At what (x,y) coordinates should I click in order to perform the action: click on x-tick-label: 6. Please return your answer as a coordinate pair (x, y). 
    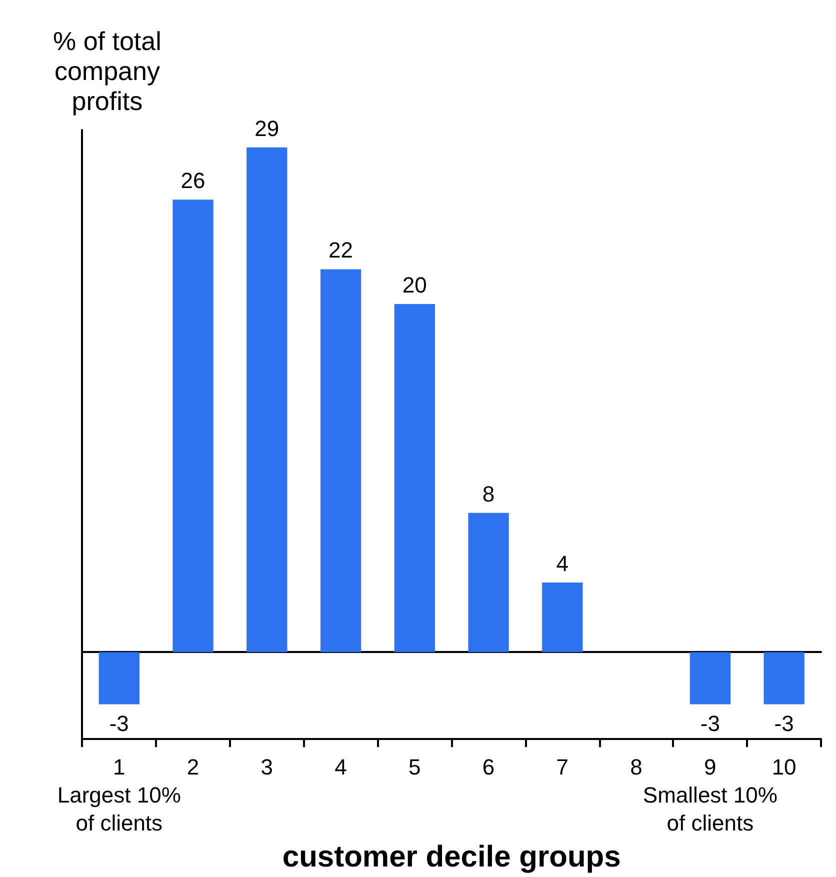
    Looking at the image, I should click on (488, 767).